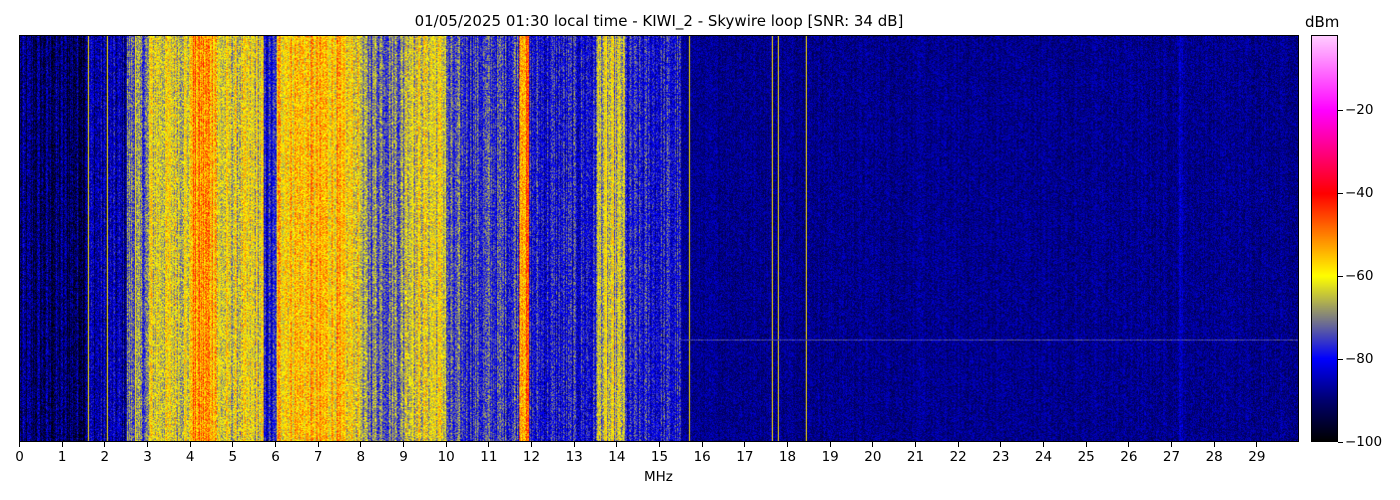 The height and width of the screenshot is (500, 1400). Describe the element at coordinates (830, 457) in the screenshot. I see `x-tick-label: 19` at that location.